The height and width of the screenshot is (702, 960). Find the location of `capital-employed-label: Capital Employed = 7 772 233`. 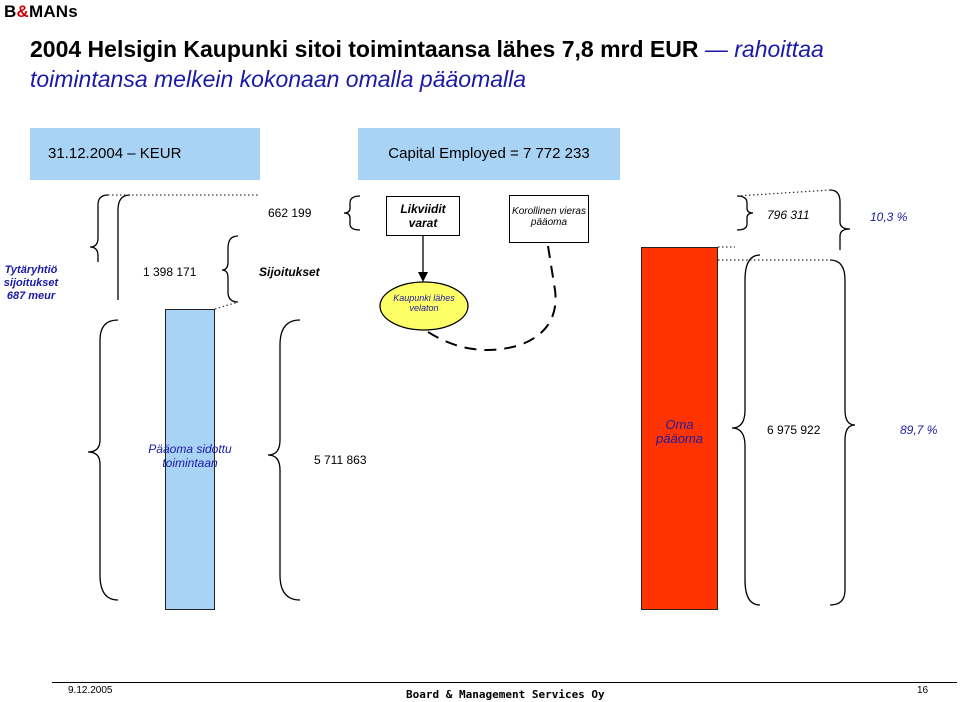

capital-employed-label: Capital Employed = 7 772 233 is located at coordinates (489, 153).